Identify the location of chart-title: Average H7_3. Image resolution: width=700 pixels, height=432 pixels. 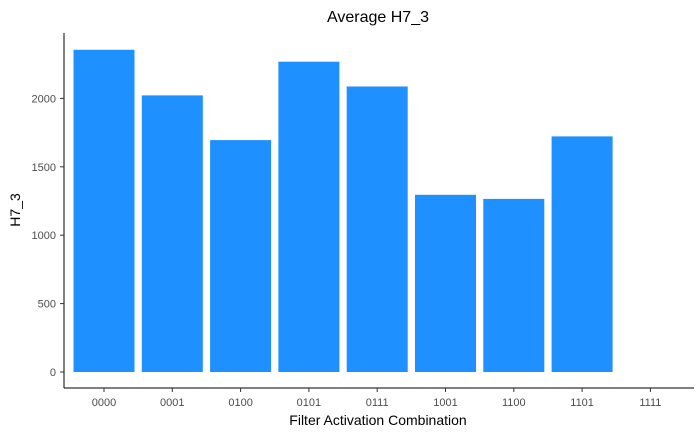
(378, 17).